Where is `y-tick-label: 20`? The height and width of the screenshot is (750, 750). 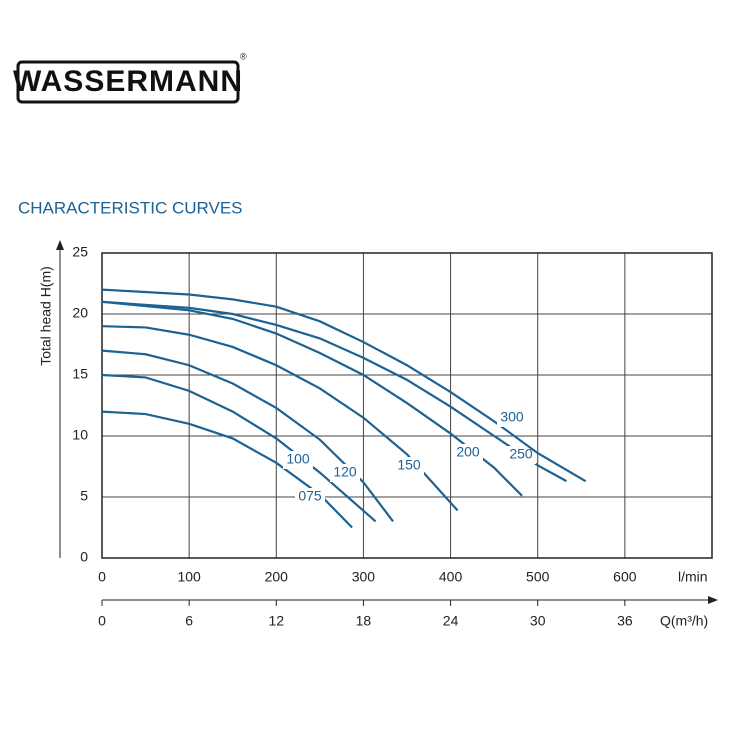
y-tick-label: 20 is located at coordinates (80, 313).